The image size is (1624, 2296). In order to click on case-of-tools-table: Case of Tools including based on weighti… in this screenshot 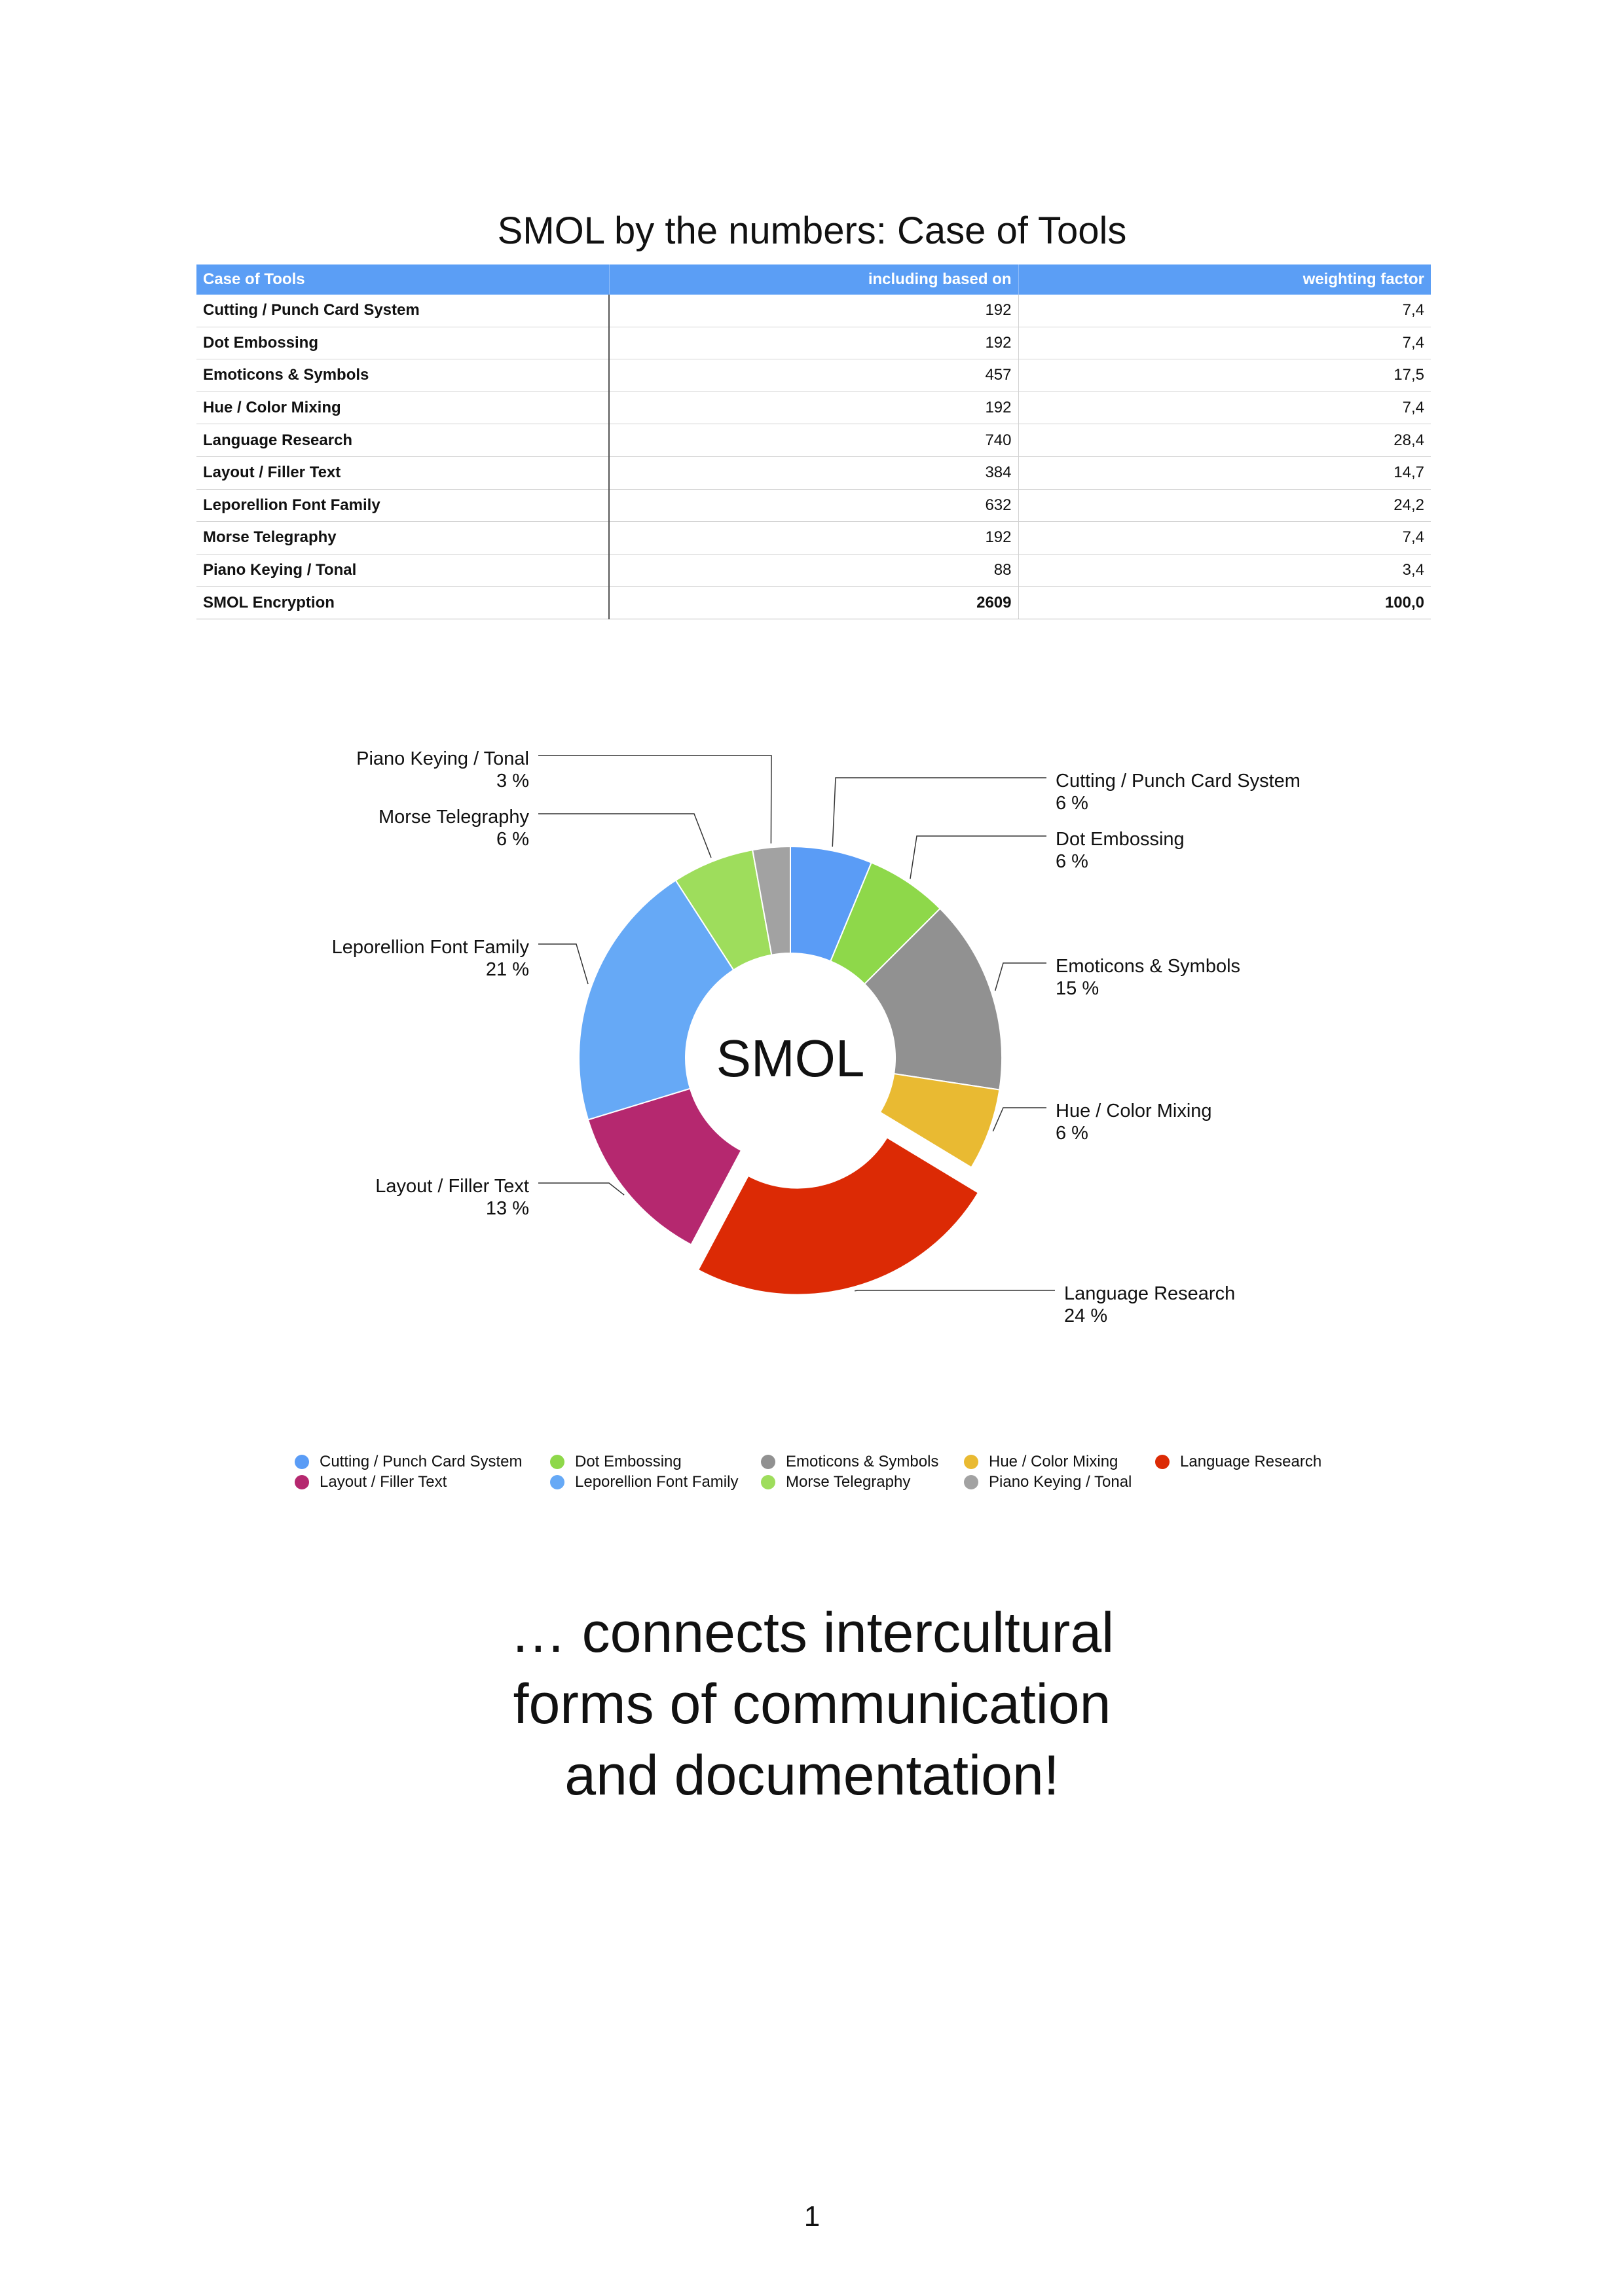, I will do `click(813, 441)`.